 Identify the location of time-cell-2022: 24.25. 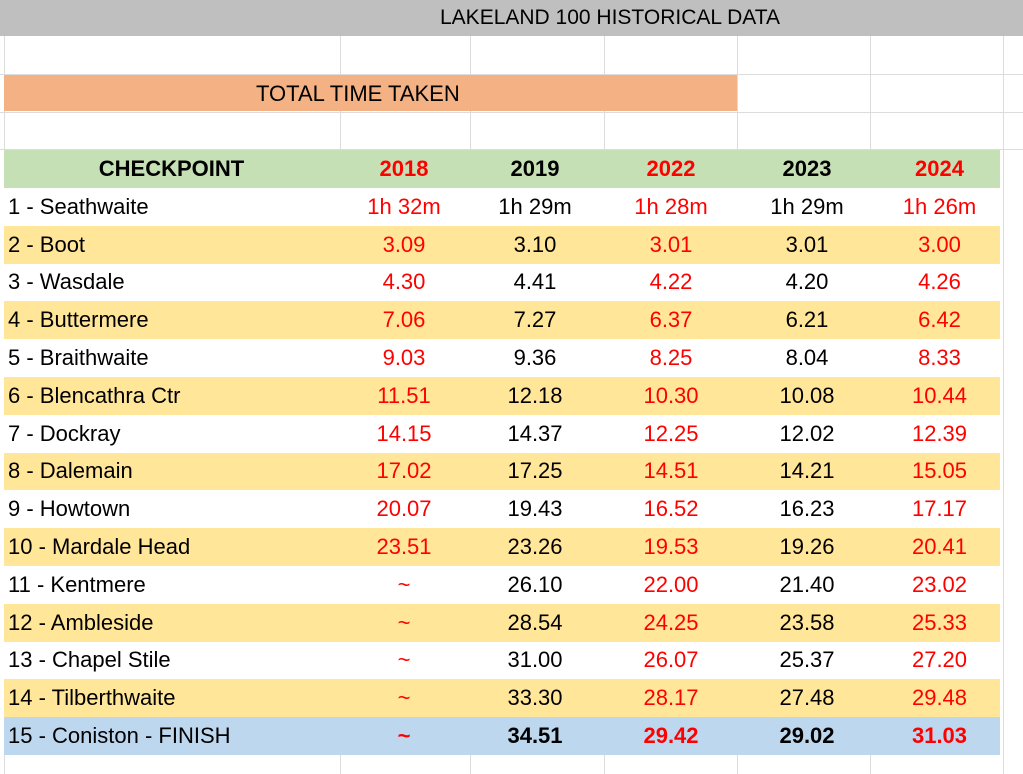
(671, 622).